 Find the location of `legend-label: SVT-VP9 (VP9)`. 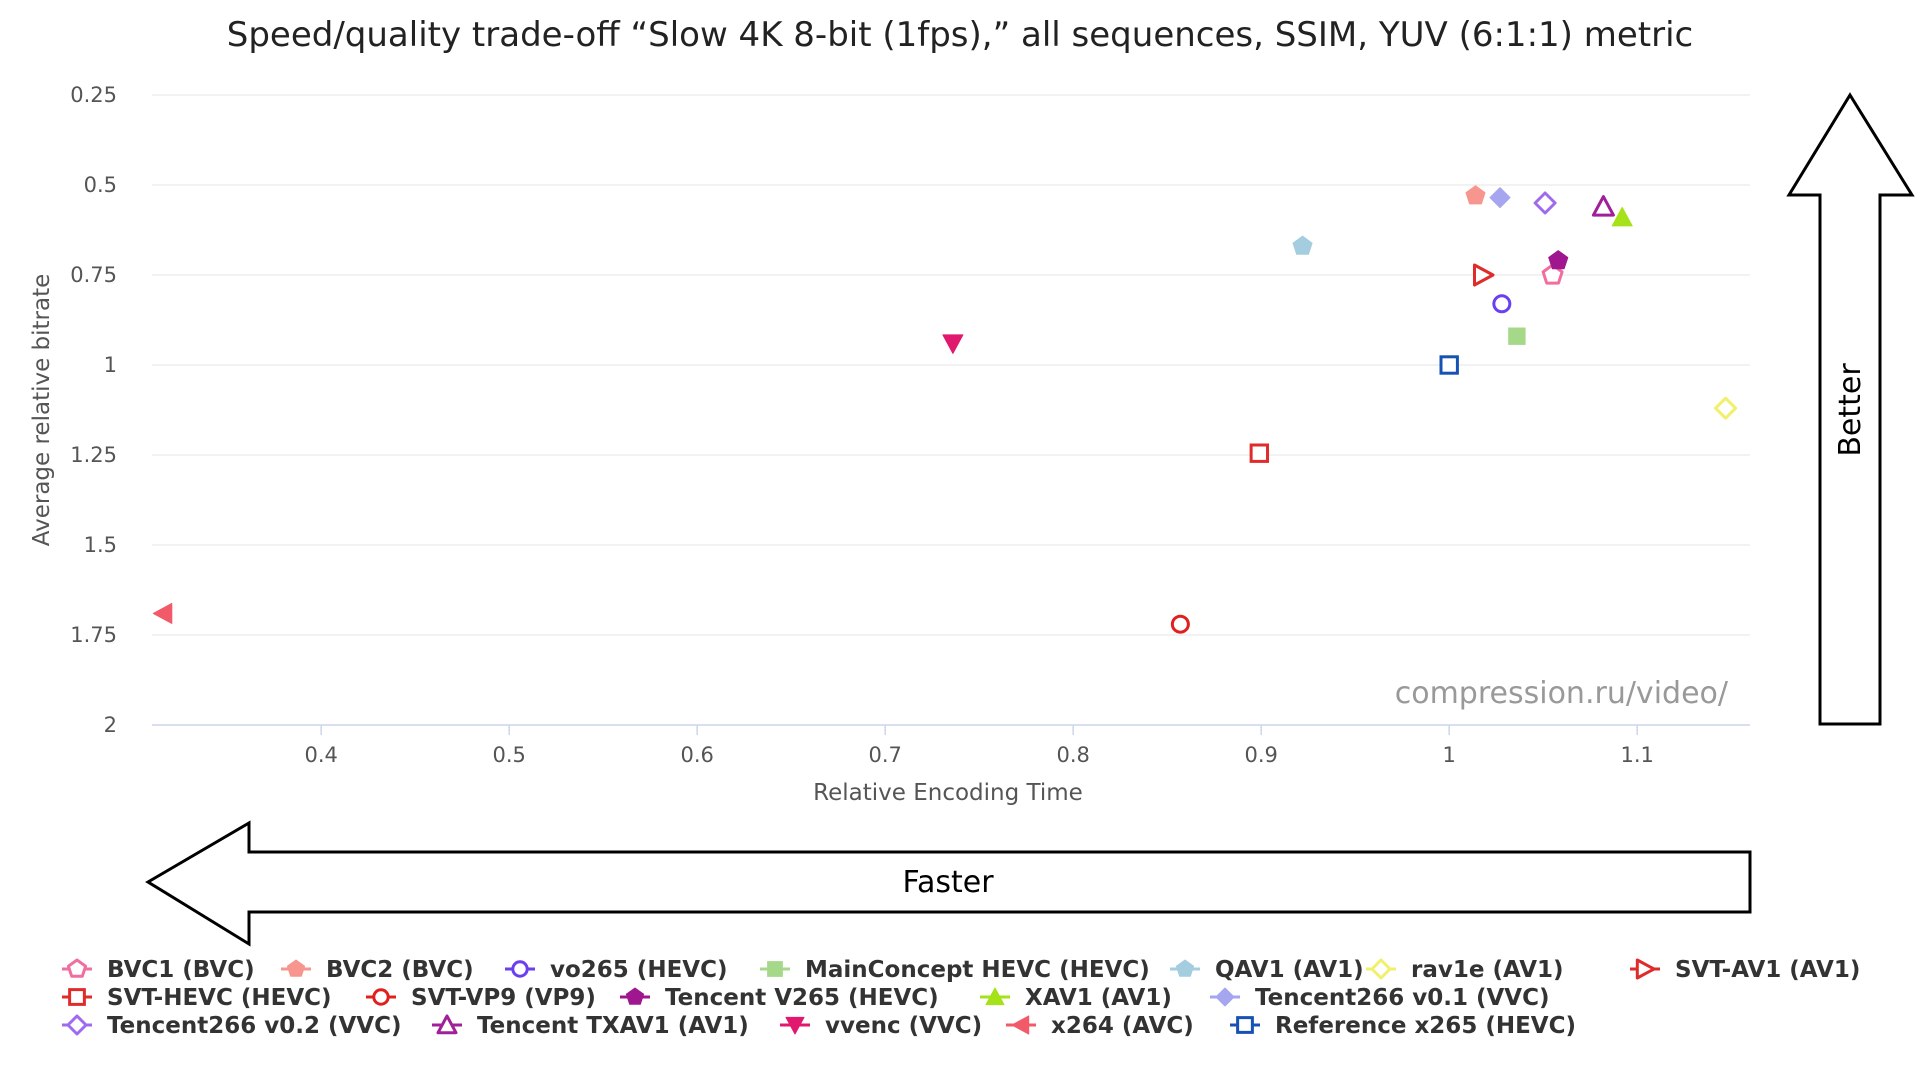

legend-label: SVT-VP9 (VP9) is located at coordinates (503, 998).